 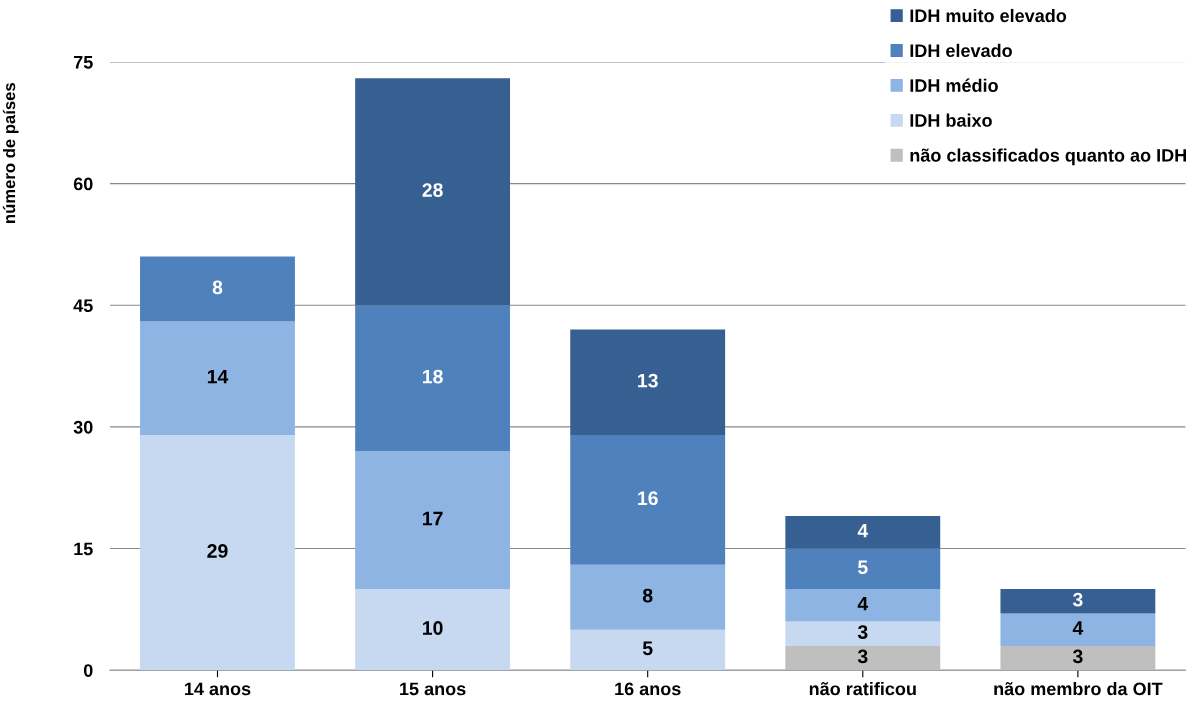 I want to click on y-tick-label: 45, so click(x=83, y=305).